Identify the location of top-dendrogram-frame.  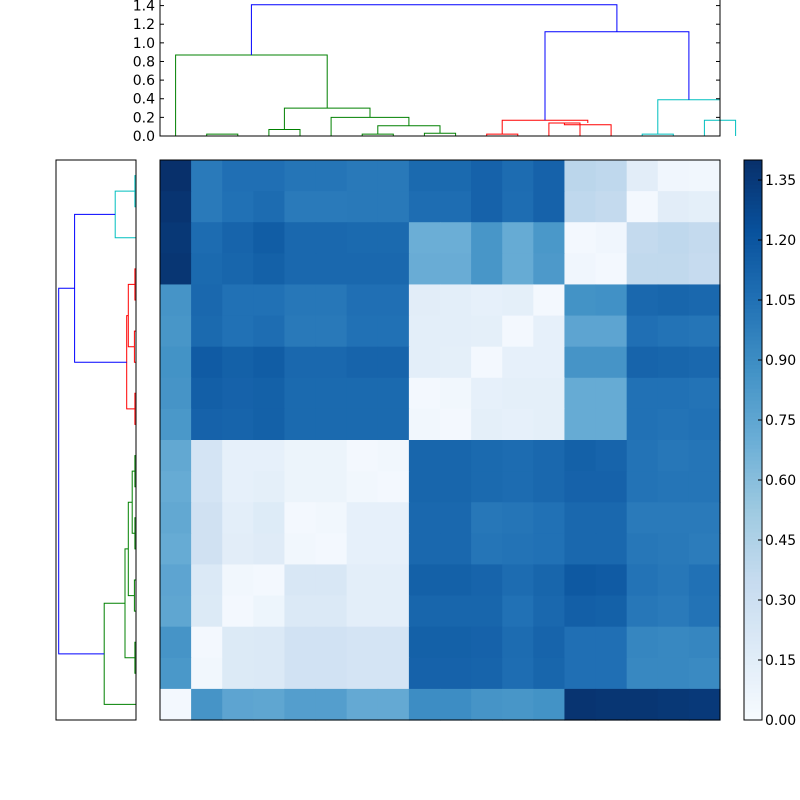
(440, 68).